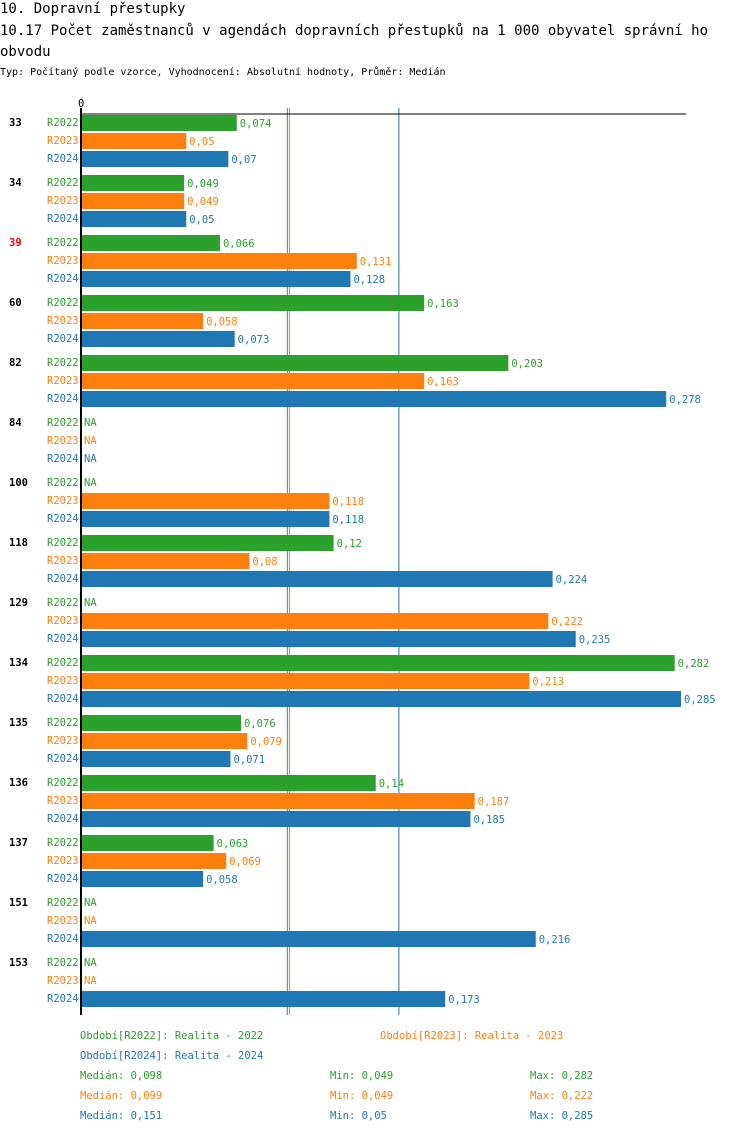 The height and width of the screenshot is (1134, 750). What do you see at coordinates (239, 244) in the screenshot?
I see `value-label: 0,066` at bounding box center [239, 244].